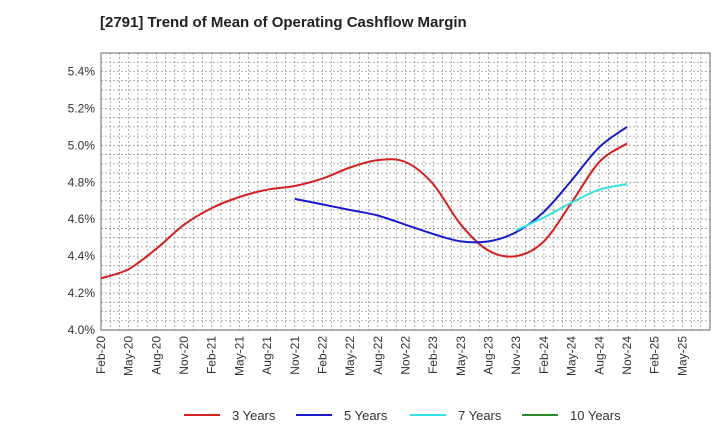 The width and height of the screenshot is (720, 440). Describe the element at coordinates (455, 415) in the screenshot. I see `legend-item-7-years: 7 Years` at that location.